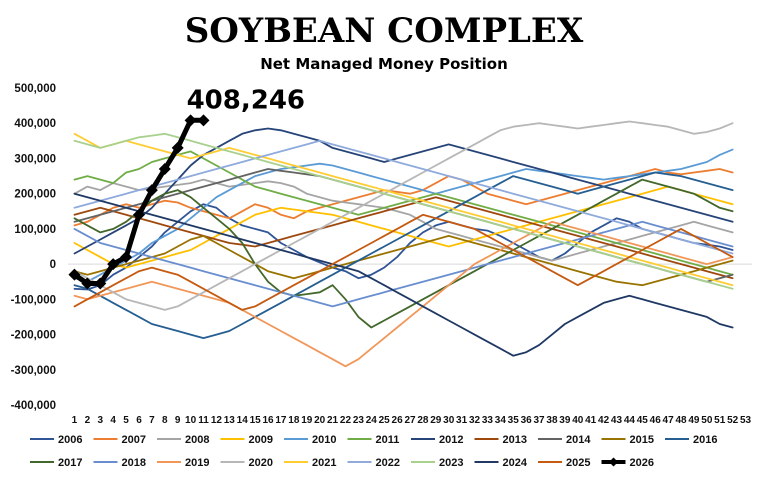  What do you see at coordinates (488, 420) in the screenshot?
I see `x-tick-label: 33` at bounding box center [488, 420].